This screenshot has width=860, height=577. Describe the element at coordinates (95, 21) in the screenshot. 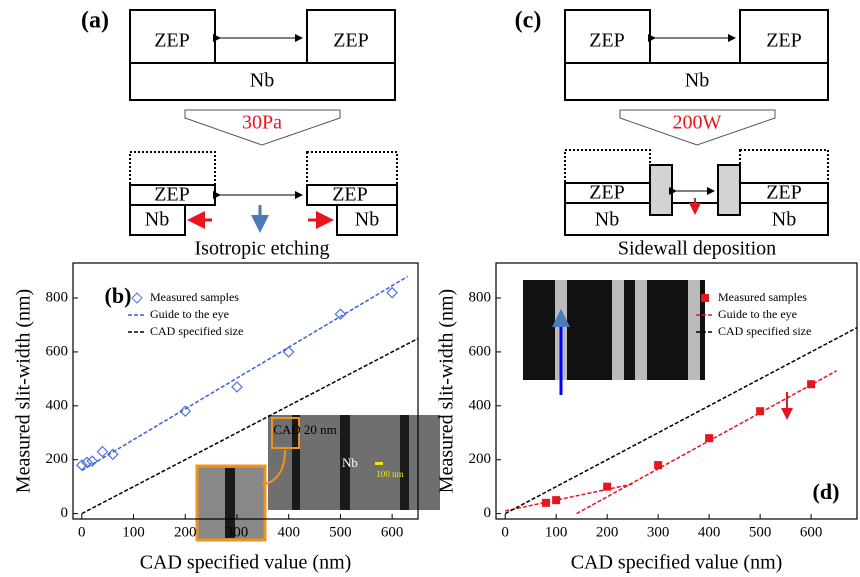

I see `panel-label: (a)` at that location.